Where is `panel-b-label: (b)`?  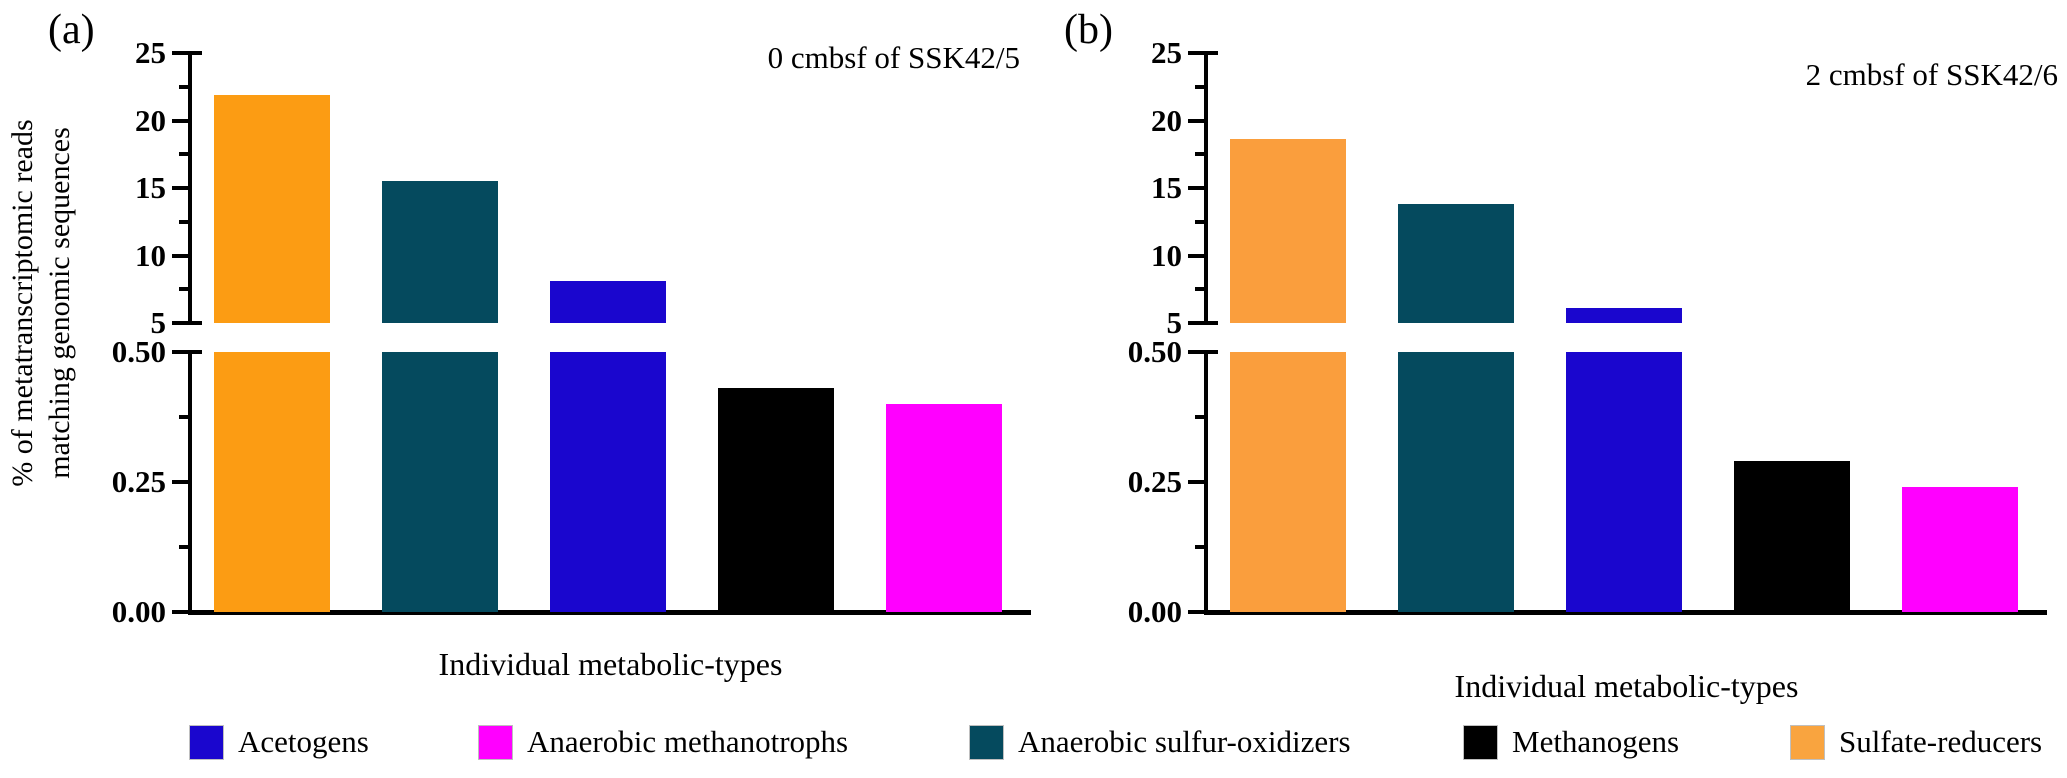
panel-b-label: (b) is located at coordinates (1088, 30).